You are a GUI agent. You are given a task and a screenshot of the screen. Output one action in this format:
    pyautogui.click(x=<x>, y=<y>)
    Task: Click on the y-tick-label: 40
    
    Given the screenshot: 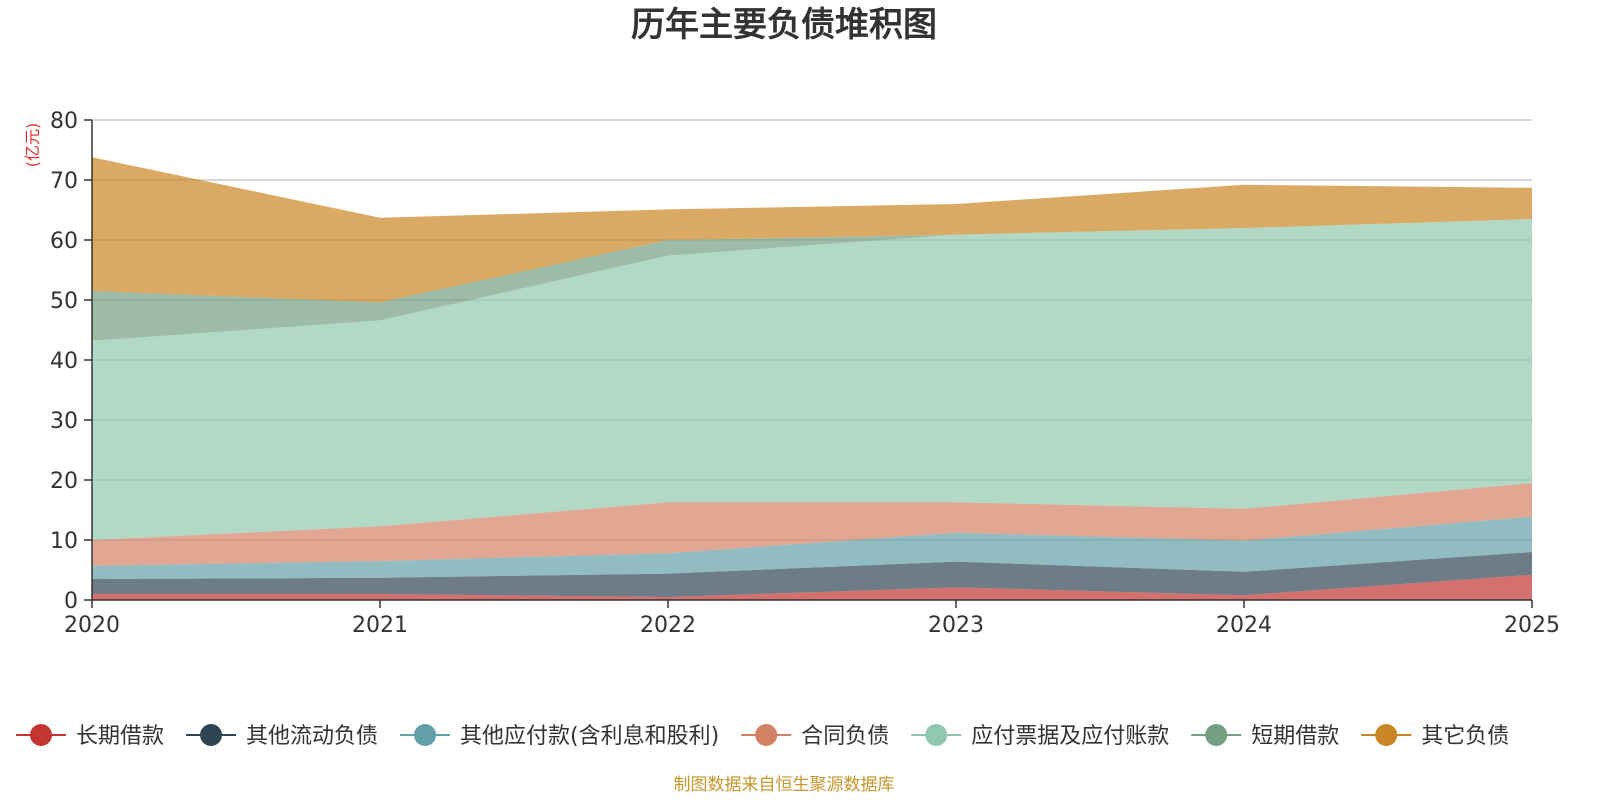 What is the action you would take?
    pyautogui.click(x=64, y=361)
    